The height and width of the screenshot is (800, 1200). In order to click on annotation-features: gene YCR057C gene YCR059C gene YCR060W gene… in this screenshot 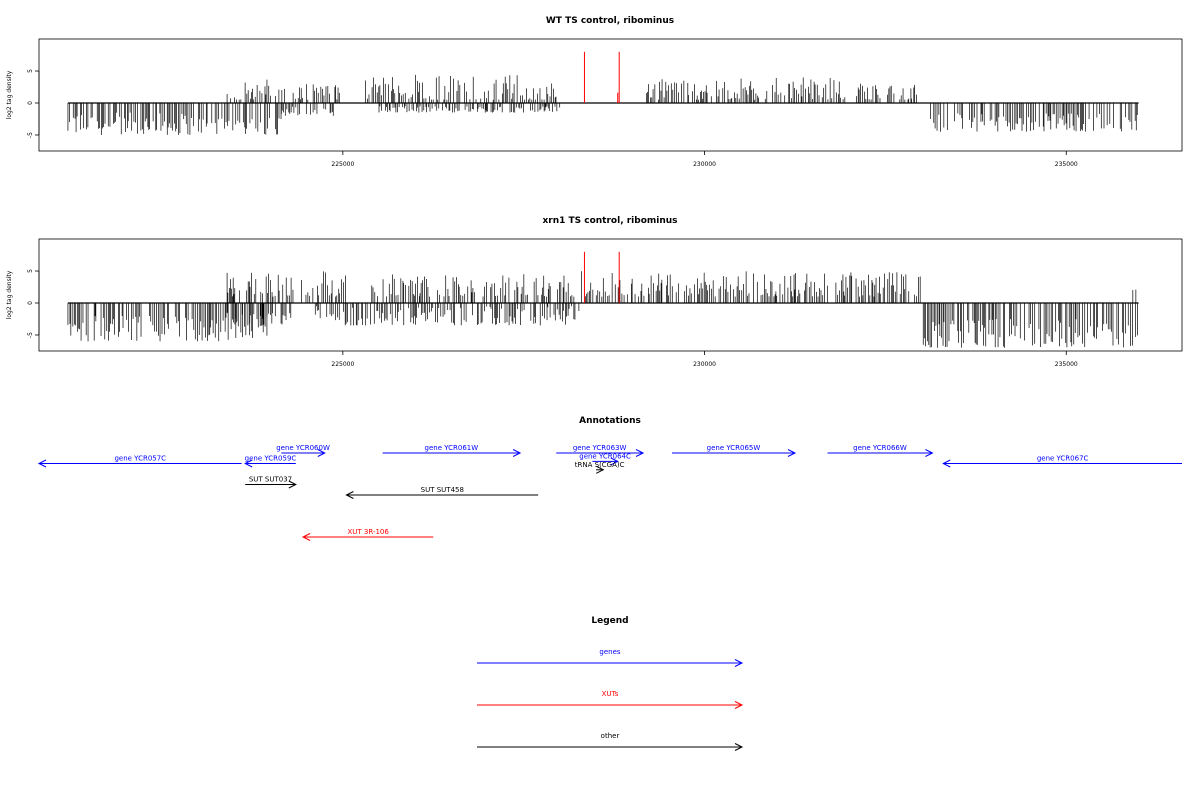, I will do `click(609, 492)`.